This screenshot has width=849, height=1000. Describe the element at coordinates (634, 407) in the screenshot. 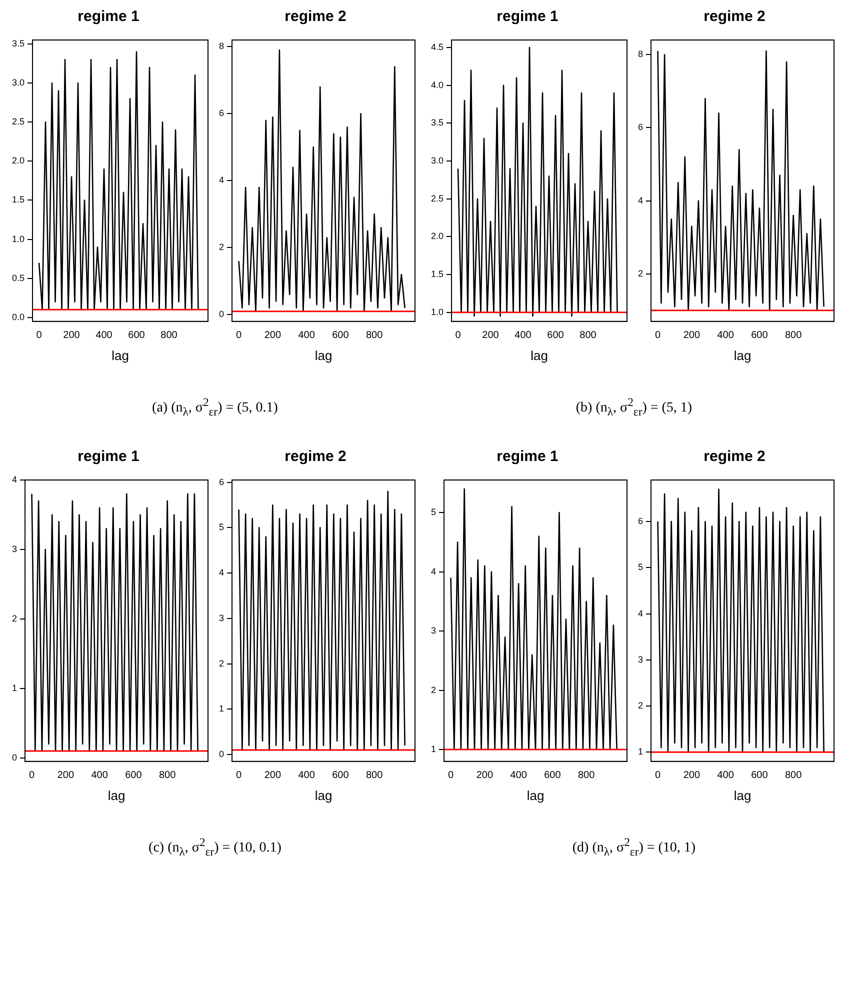

I see `text: (b) (n$_{λ}$, σ$^{2}$$_{εr}$) = (5, 1)` at that location.